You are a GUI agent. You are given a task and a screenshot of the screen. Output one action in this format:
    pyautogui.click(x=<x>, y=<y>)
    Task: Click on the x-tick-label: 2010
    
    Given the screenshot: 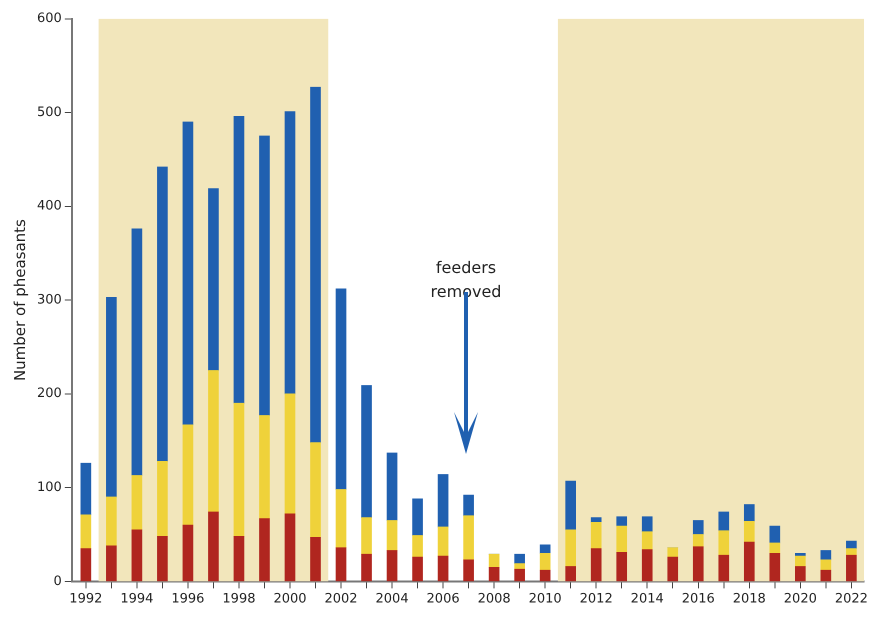 What is the action you would take?
    pyautogui.click(x=545, y=599)
    